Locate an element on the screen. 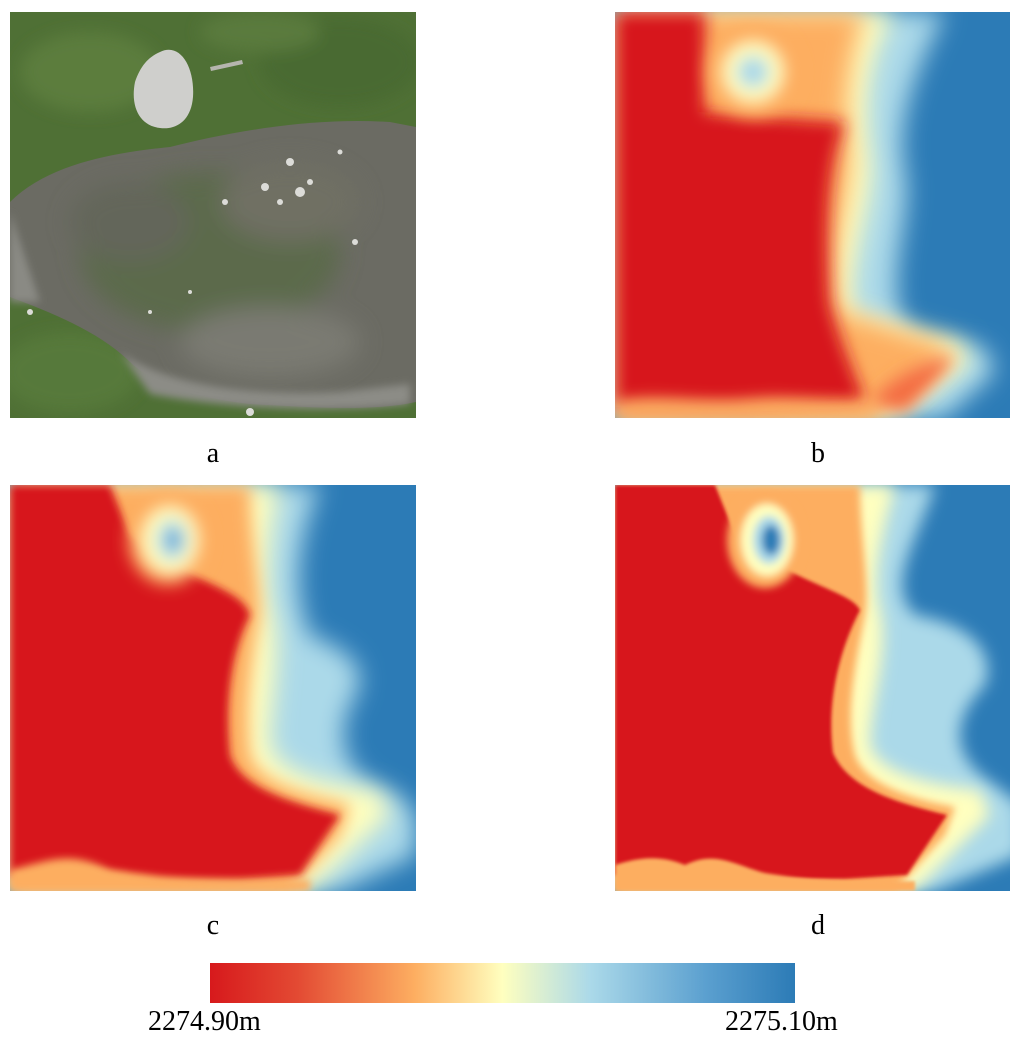  panel-caption-a: a is located at coordinates (213, 453).